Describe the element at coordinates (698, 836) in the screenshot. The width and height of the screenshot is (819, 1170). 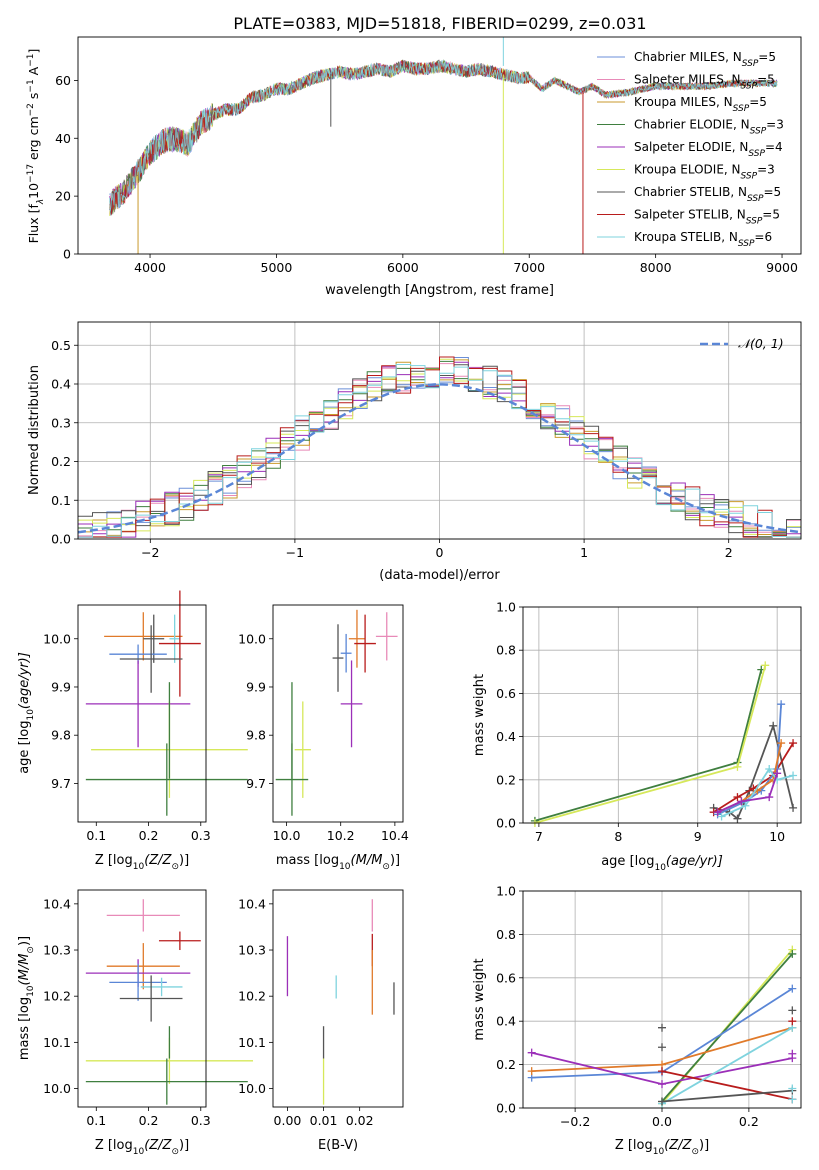
I see `x-tick-label: 9` at that location.